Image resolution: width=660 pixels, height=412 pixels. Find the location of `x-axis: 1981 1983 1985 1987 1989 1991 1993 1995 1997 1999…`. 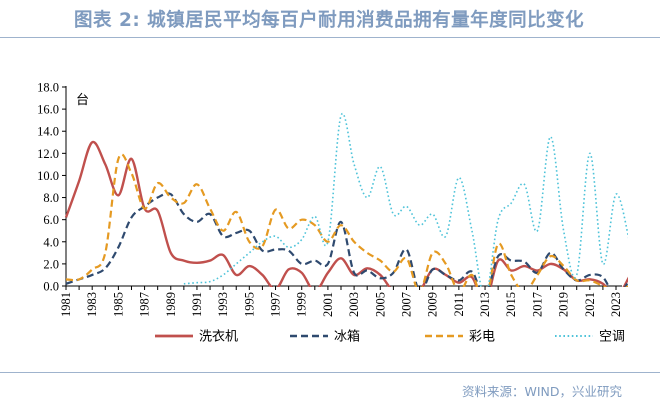

x-axis: 1981 1983 1985 1987 1989 1991 1993 1995 1997 1999… is located at coordinates (341, 301).